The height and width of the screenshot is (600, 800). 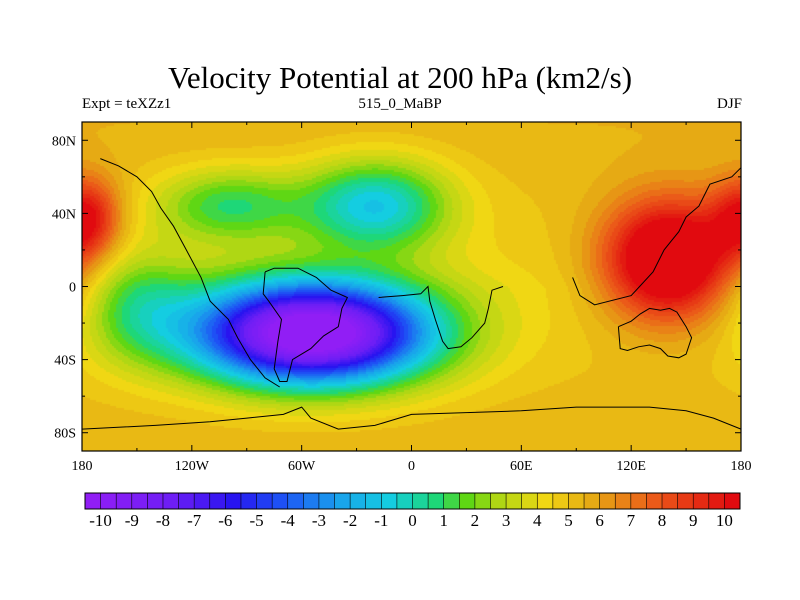 I want to click on chart-title: Velocity Potential at 200 hPa (km2/s), so click(x=400, y=77).